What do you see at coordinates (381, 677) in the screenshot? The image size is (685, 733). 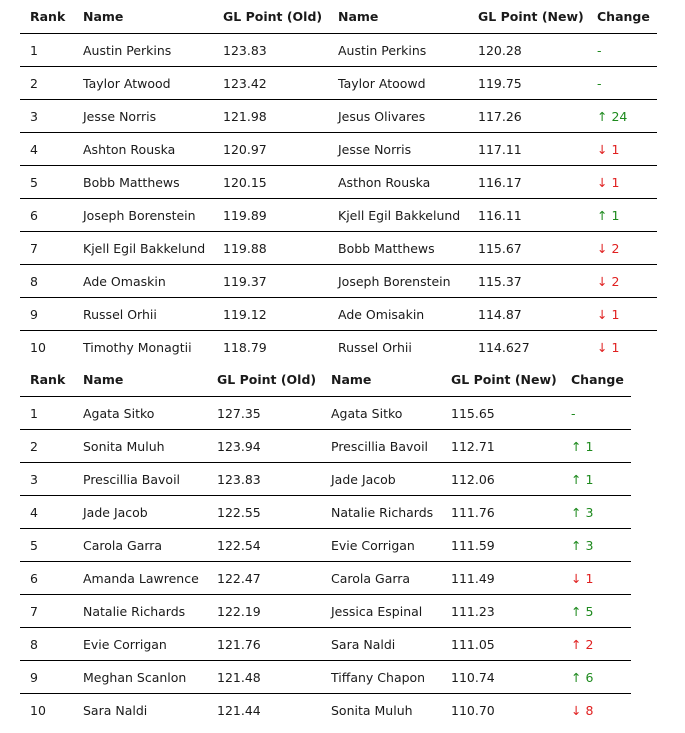 I see `cell-name-new: Tiffany Chapon` at bounding box center [381, 677].